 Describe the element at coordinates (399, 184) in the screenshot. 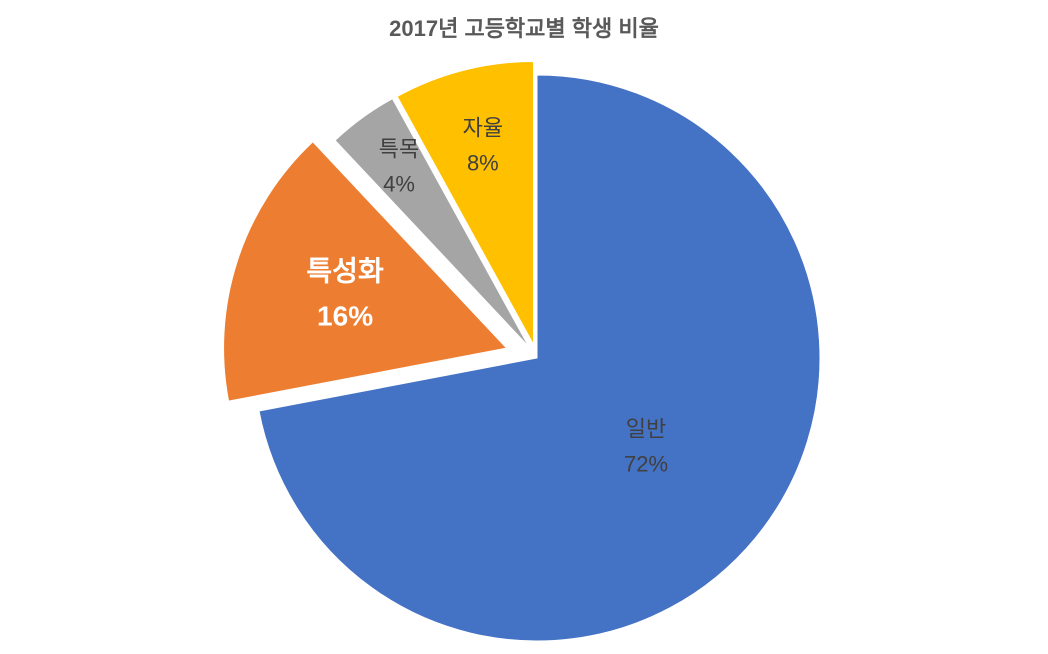

I see `slice-value-label: 4%` at that location.